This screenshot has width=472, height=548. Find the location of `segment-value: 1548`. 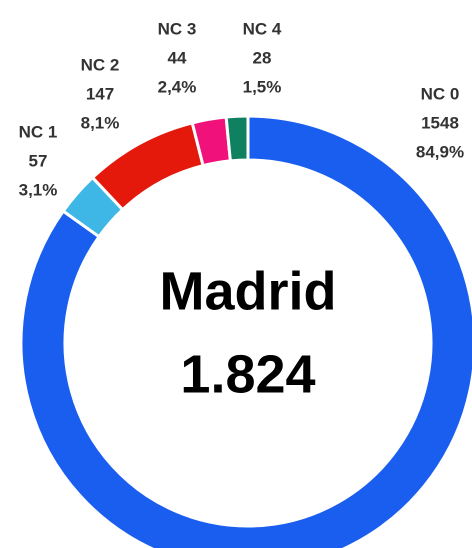

segment-value: 1548 is located at coordinates (440, 122).